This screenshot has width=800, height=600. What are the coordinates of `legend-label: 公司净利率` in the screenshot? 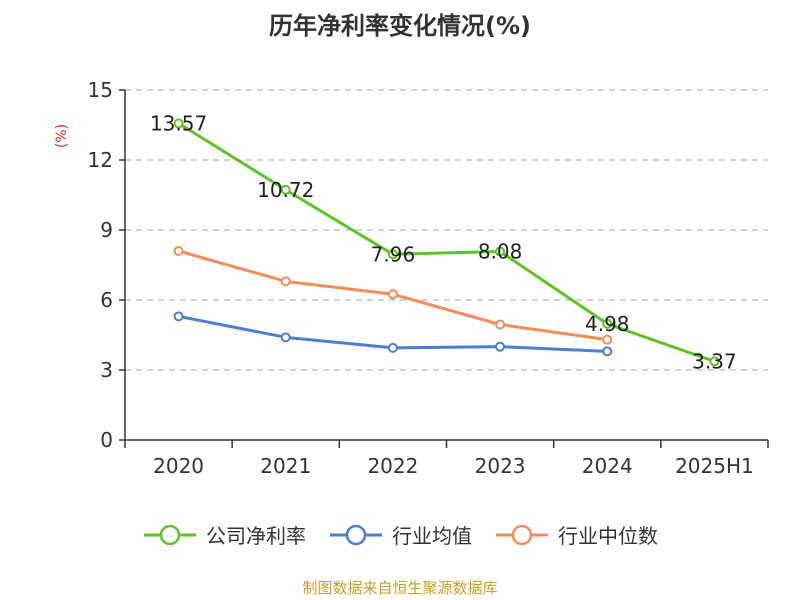 It's located at (256, 536).